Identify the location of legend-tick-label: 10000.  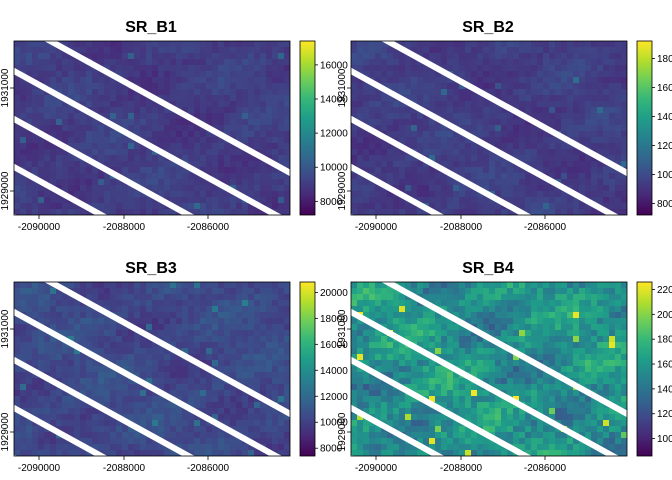
(664, 175).